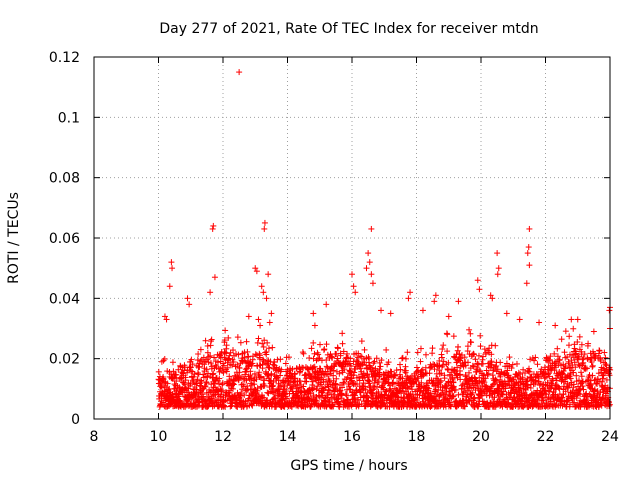 This screenshot has width=640, height=480. Describe the element at coordinates (94, 437) in the screenshot. I see `x-tick-label: 8` at that location.